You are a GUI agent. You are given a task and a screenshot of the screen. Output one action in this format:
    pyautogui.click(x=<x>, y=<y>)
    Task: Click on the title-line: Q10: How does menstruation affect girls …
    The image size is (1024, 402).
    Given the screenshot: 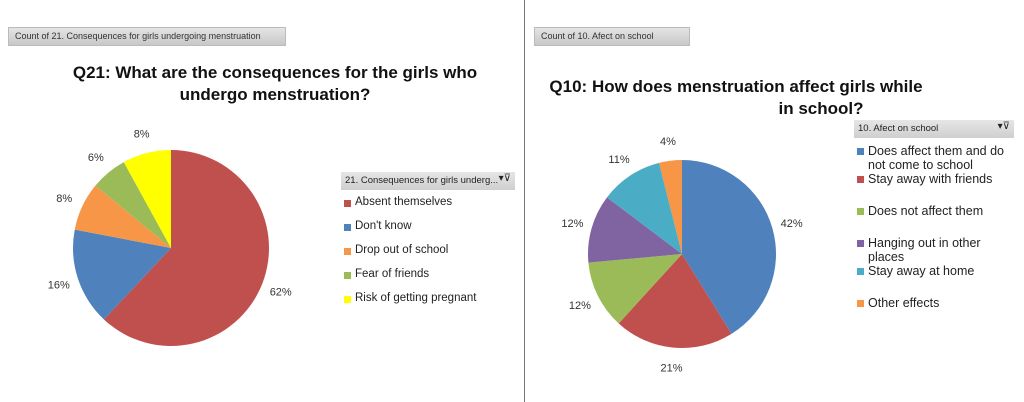 What is the action you would take?
    pyautogui.click(x=736, y=86)
    